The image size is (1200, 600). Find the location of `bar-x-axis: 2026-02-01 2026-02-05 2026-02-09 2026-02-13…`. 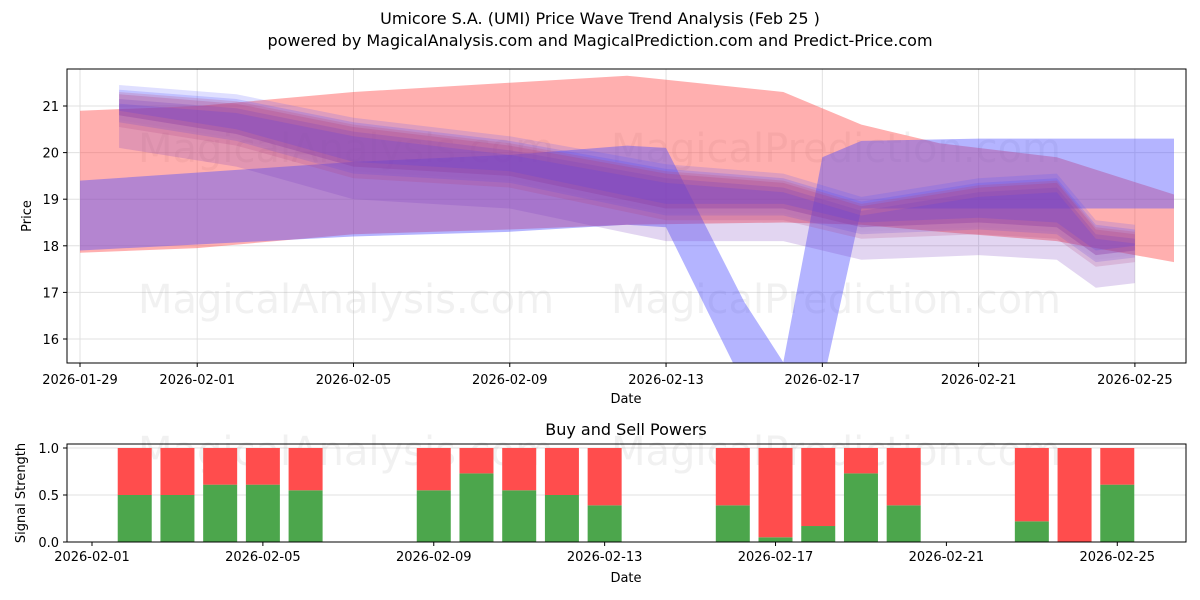

bar-x-axis: 2026-02-01 2026-02-05 2026-02-09 2026-02-13… is located at coordinates (604, 553).